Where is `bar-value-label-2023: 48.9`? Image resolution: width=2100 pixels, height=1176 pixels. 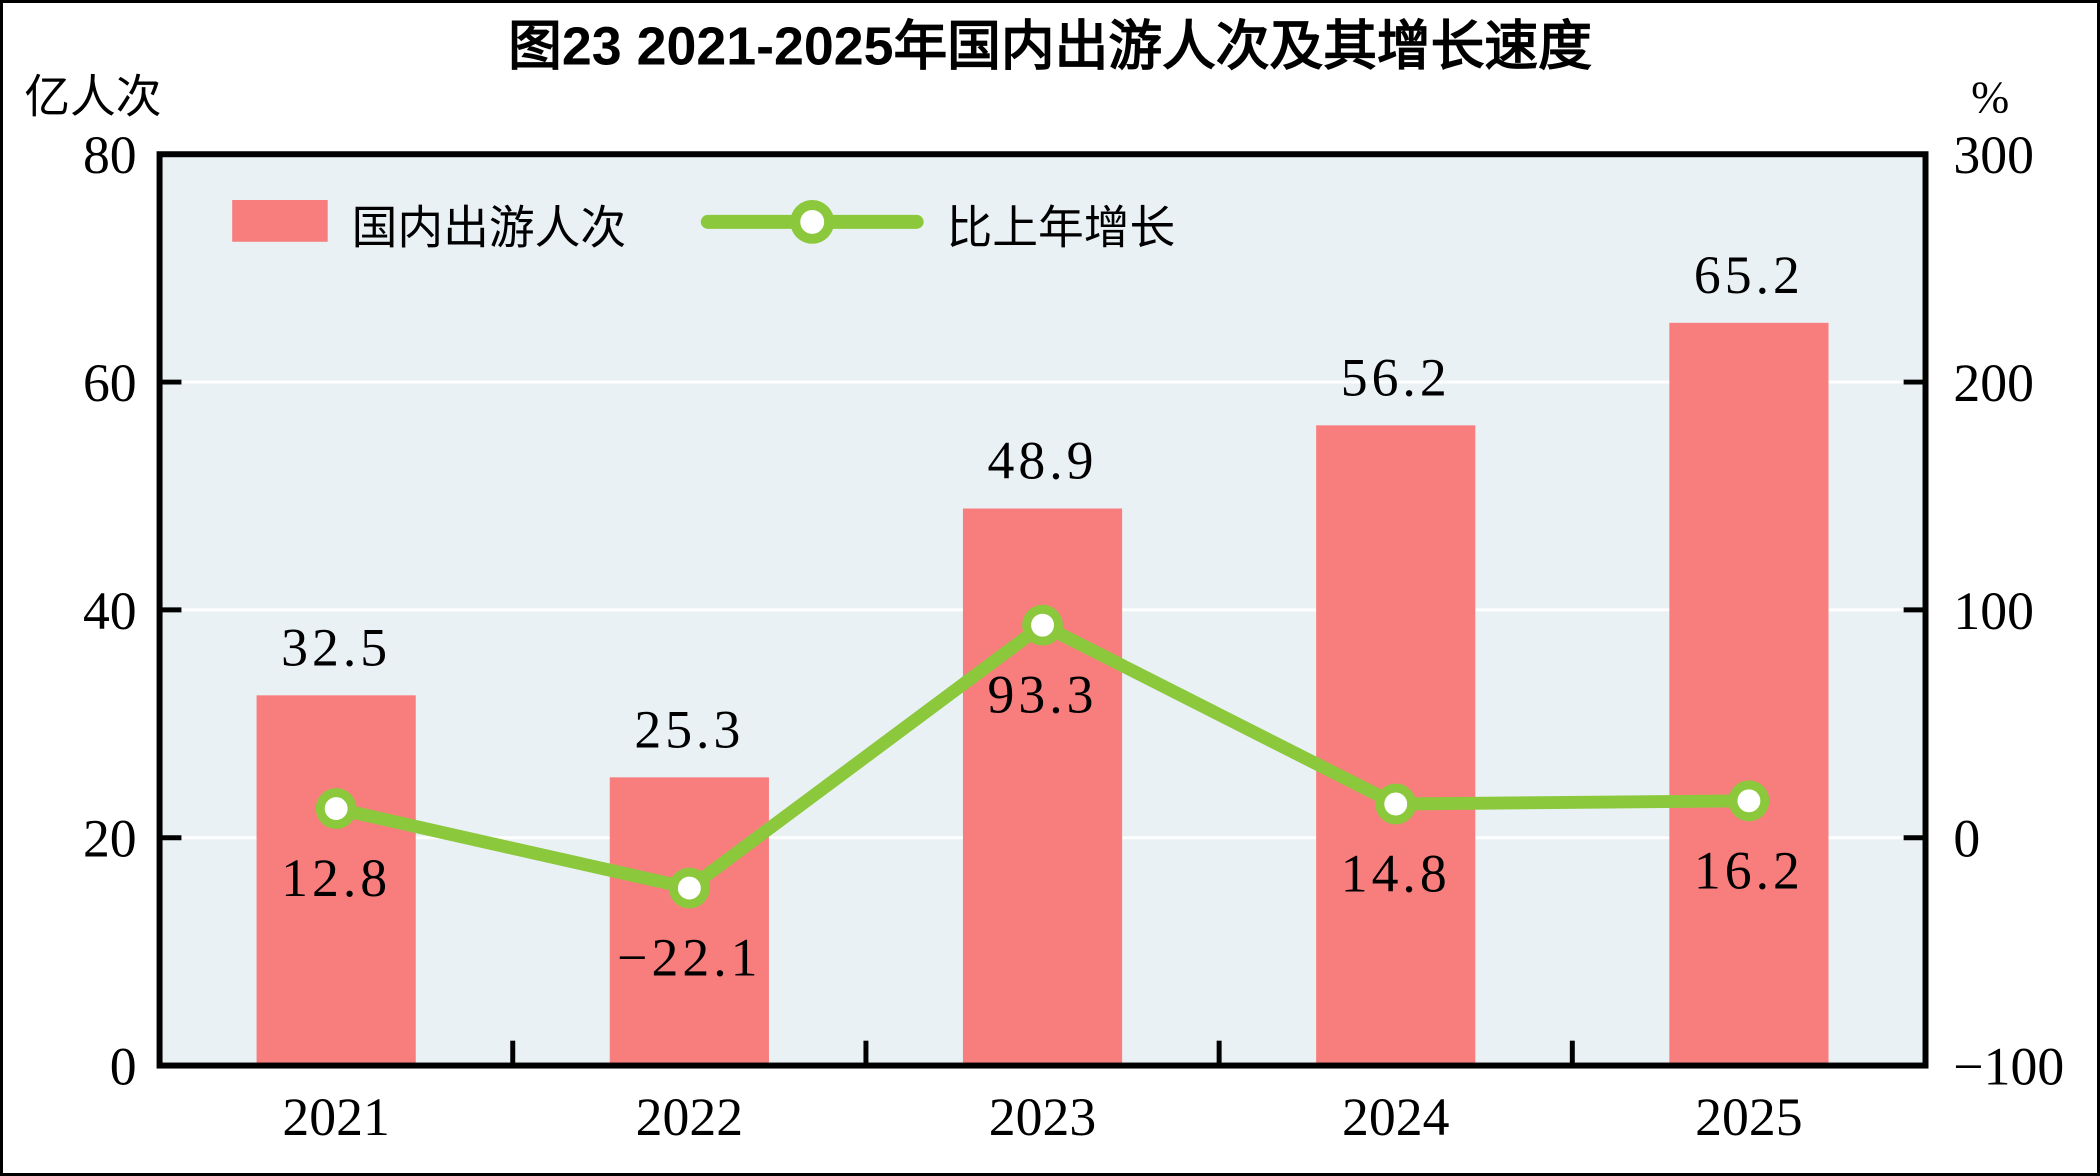 bar-value-label-2023: 48.9 is located at coordinates (1043, 461).